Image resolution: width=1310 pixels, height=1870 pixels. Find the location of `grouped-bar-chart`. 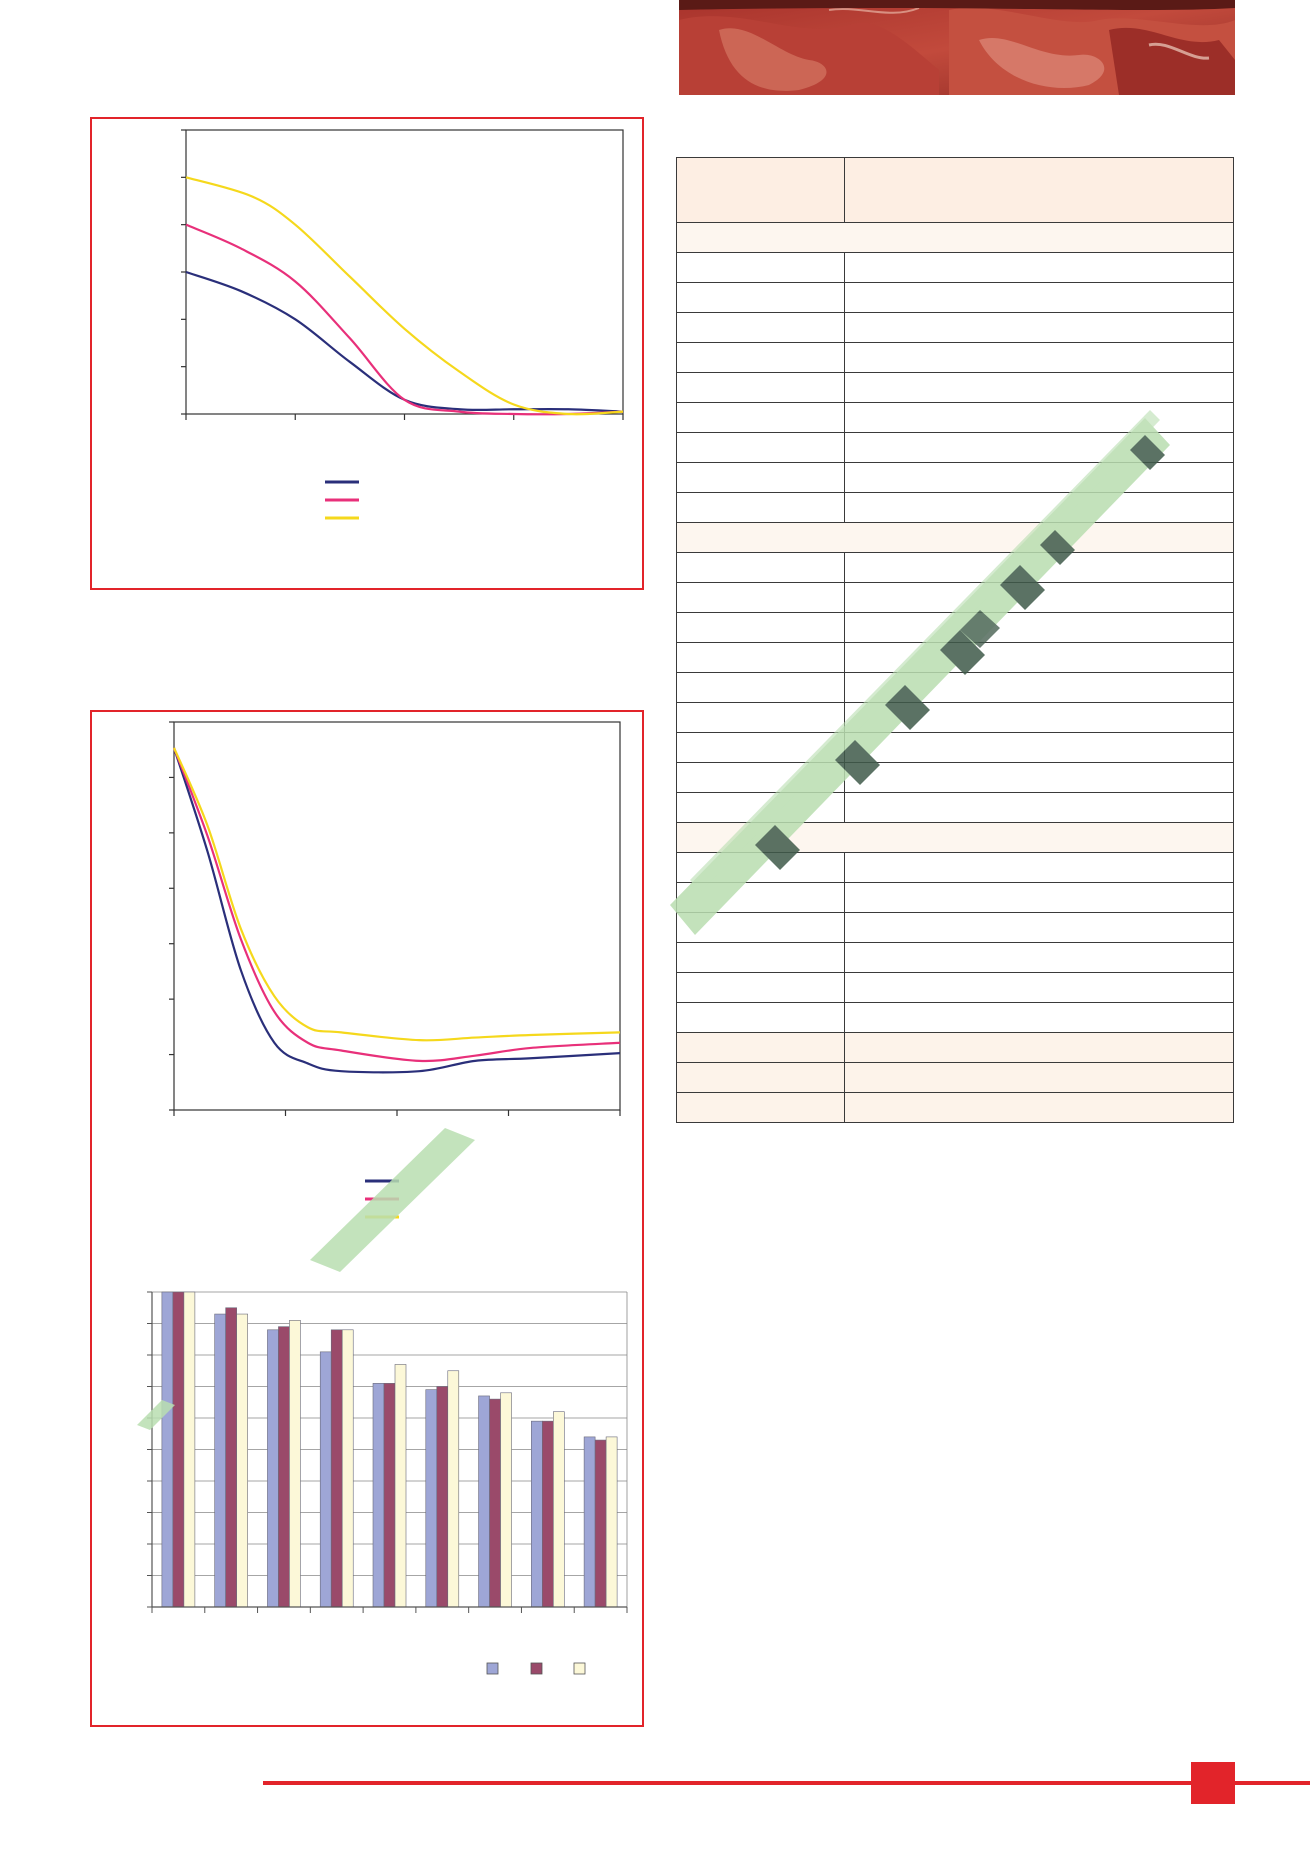

grouped-bar-chart is located at coordinates (387, 1452).